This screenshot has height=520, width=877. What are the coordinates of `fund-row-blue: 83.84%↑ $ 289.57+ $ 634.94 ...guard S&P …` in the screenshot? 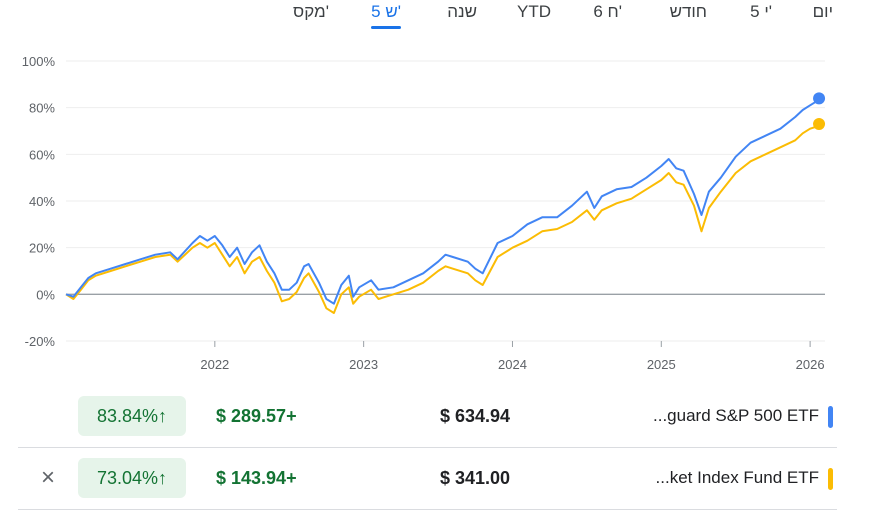 It's located at (438, 417).